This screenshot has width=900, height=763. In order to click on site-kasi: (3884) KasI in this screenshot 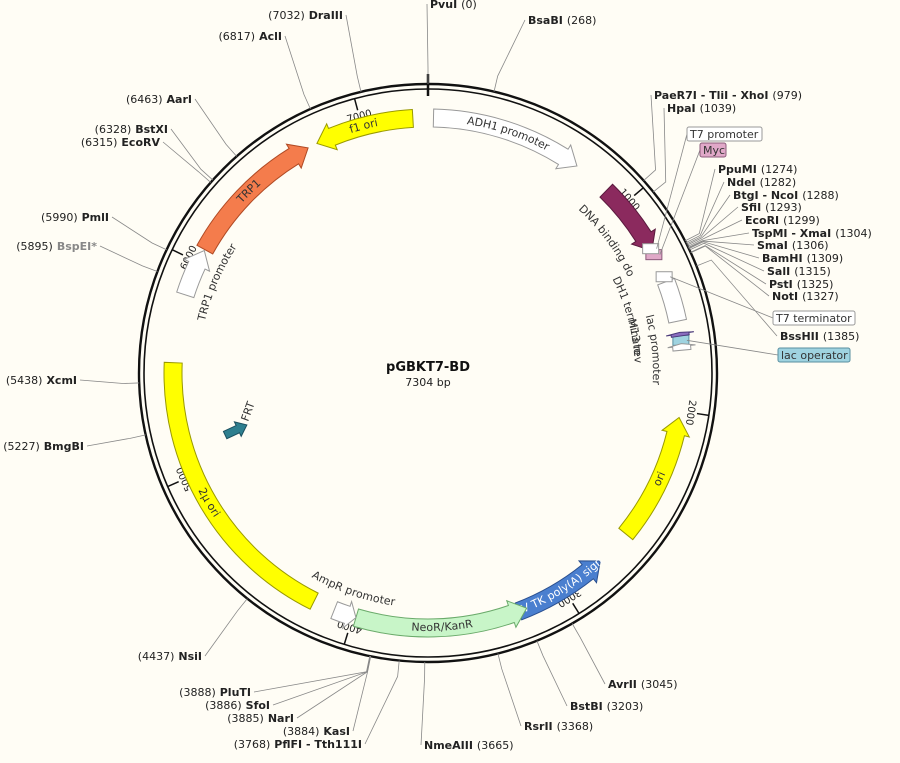, I will do `click(316, 731)`.